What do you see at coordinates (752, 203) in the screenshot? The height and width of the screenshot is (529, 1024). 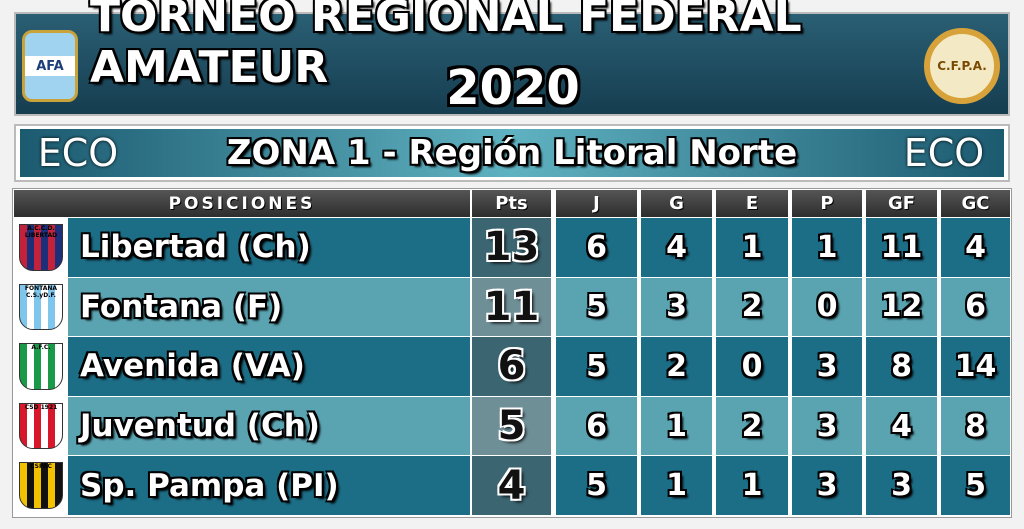 I see `column-header: E` at bounding box center [752, 203].